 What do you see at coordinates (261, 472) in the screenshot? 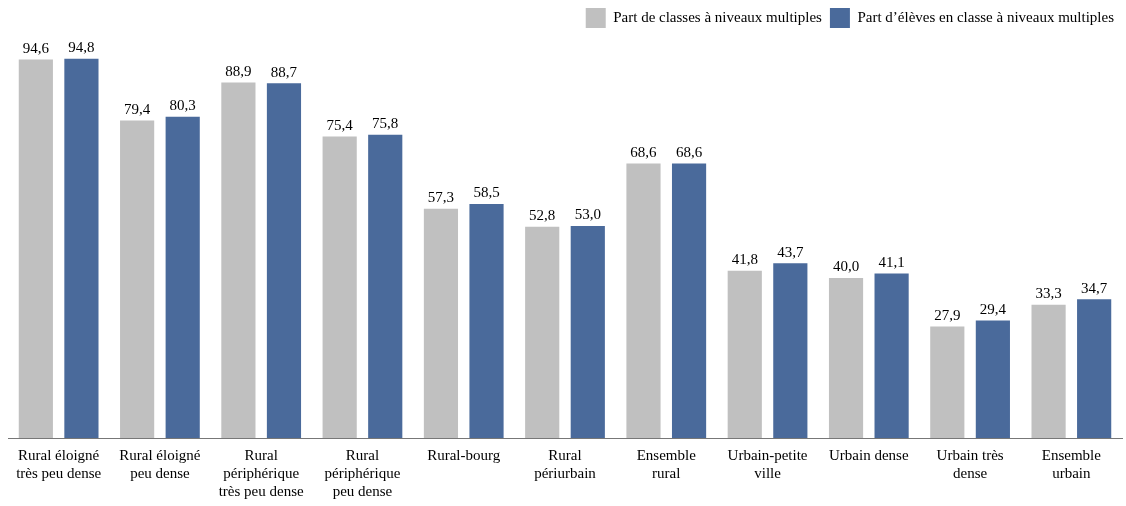
I see `x-tick-label: Rural périphérique très peu dense` at bounding box center [261, 472].